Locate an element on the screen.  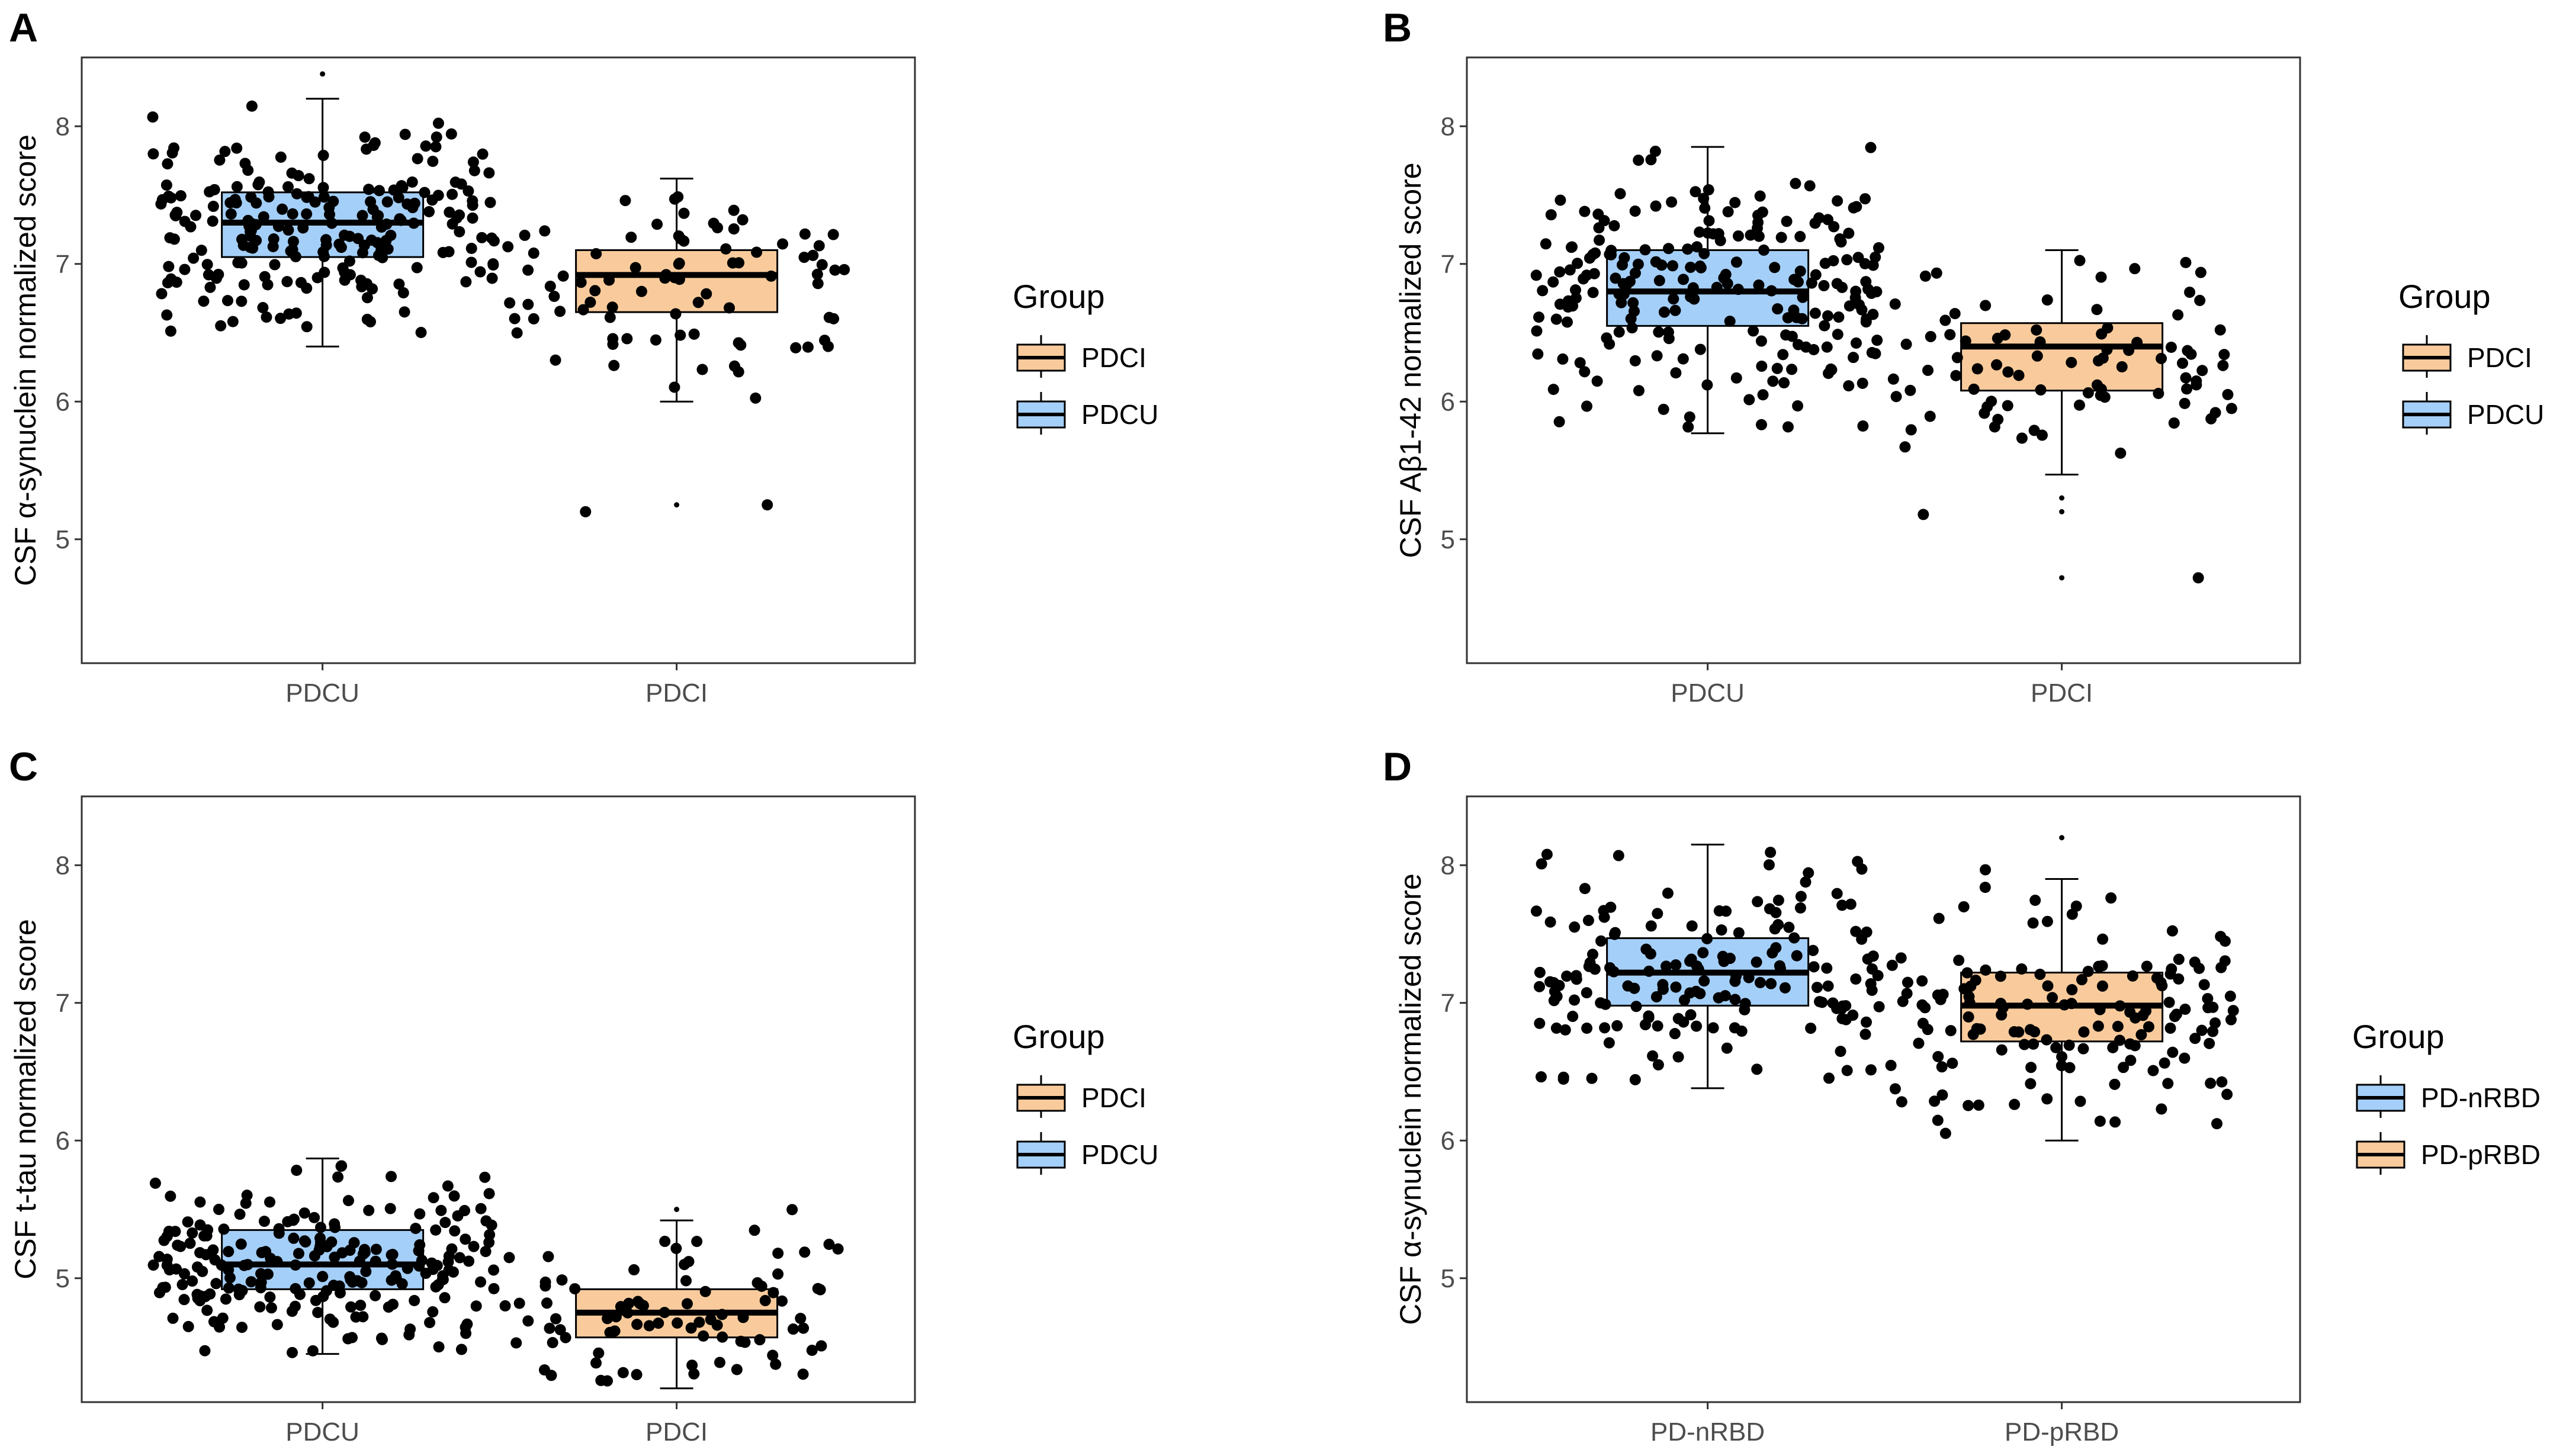
y-tick-label: 8 is located at coordinates (63, 126).